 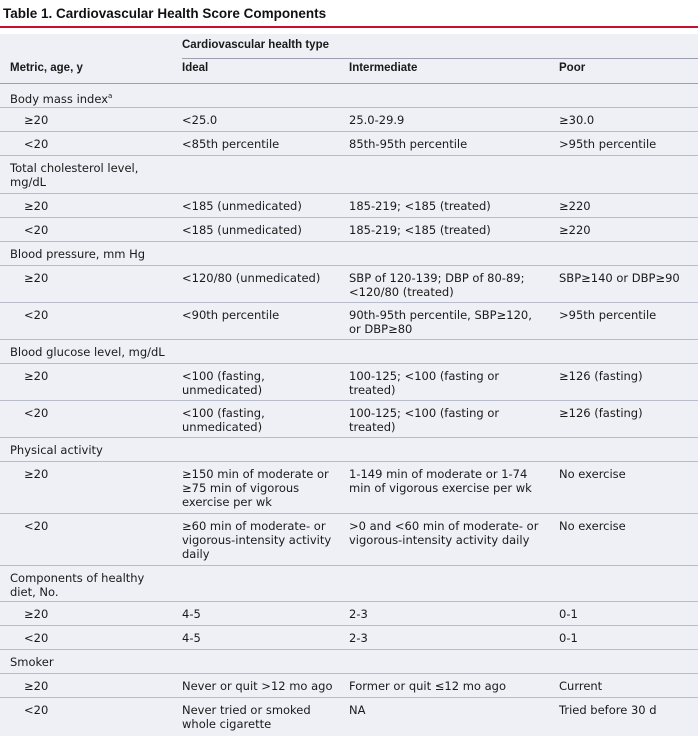 What do you see at coordinates (349, 662) in the screenshot?
I see `group-row: Smoker` at bounding box center [349, 662].